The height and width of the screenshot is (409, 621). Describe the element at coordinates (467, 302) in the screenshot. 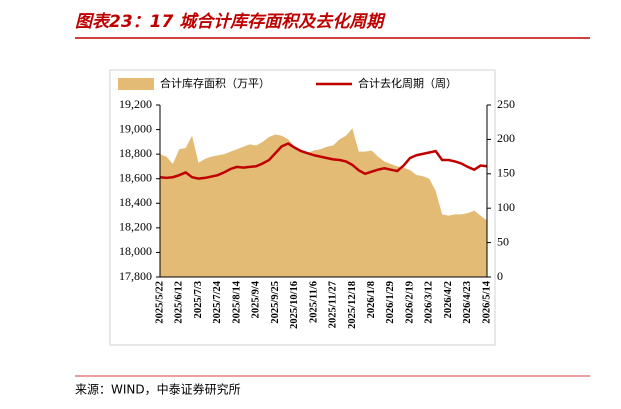

I see `x-tick-label: 2026/4/23` at that location.